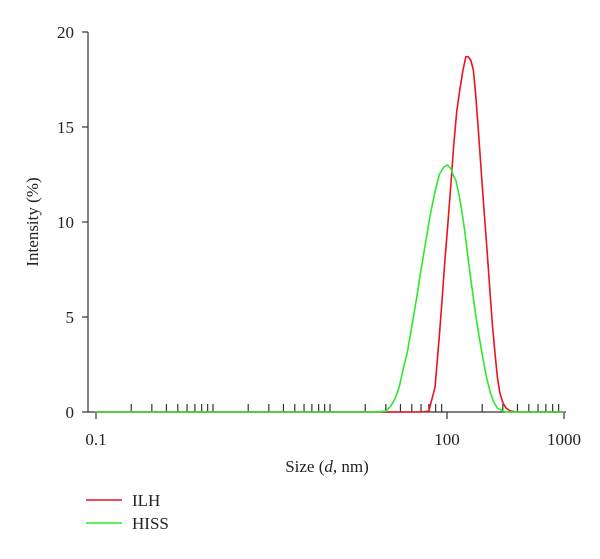  What do you see at coordinates (70, 317) in the screenshot?
I see `y-tick-label: 5` at bounding box center [70, 317].